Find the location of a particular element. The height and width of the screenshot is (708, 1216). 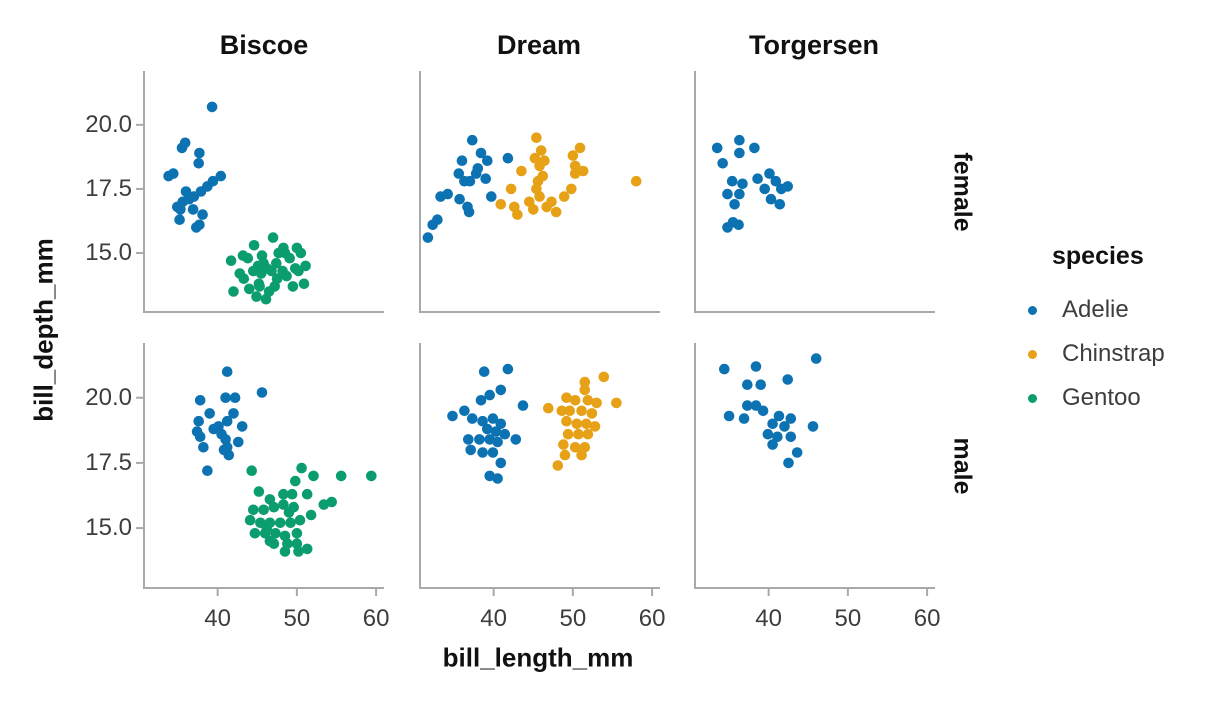

legend-label: Gentoo is located at coordinates (1101, 397).